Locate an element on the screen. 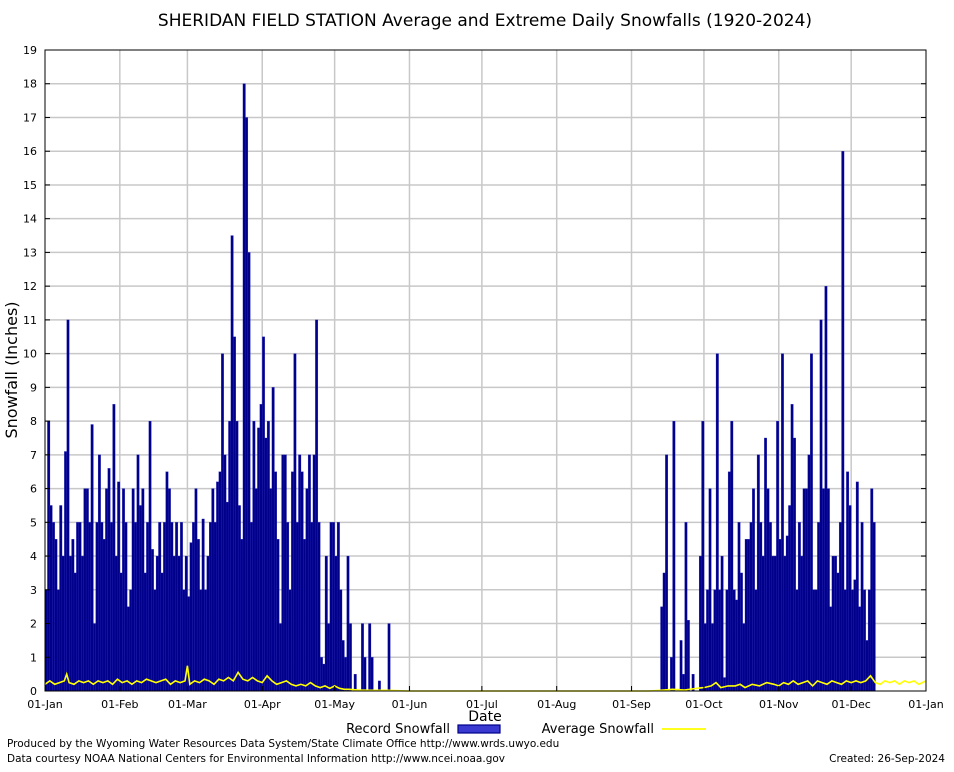  footer-created-date: Created: 26-Sep-2024 is located at coordinates (887, 759).